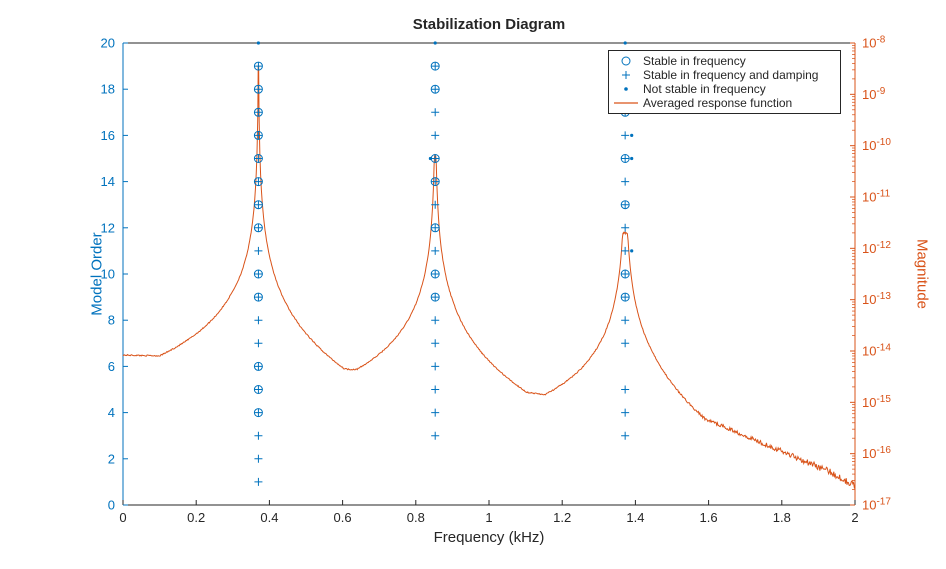  I want to click on left-y-tick-label: 6, so click(111, 366).